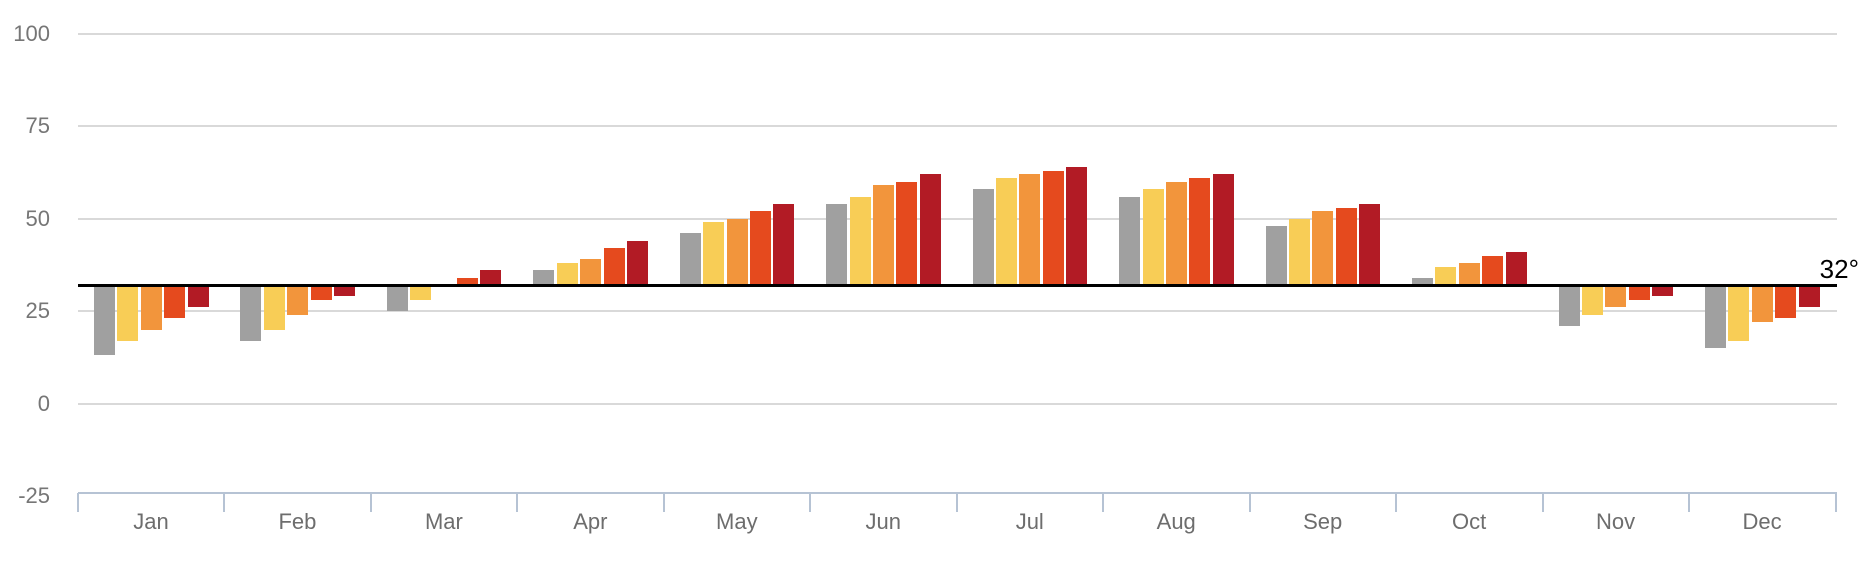 The height and width of the screenshot is (564, 1867). Describe the element at coordinates (1029, 521) in the screenshot. I see `x-axis-label-jul: Jul` at that location.